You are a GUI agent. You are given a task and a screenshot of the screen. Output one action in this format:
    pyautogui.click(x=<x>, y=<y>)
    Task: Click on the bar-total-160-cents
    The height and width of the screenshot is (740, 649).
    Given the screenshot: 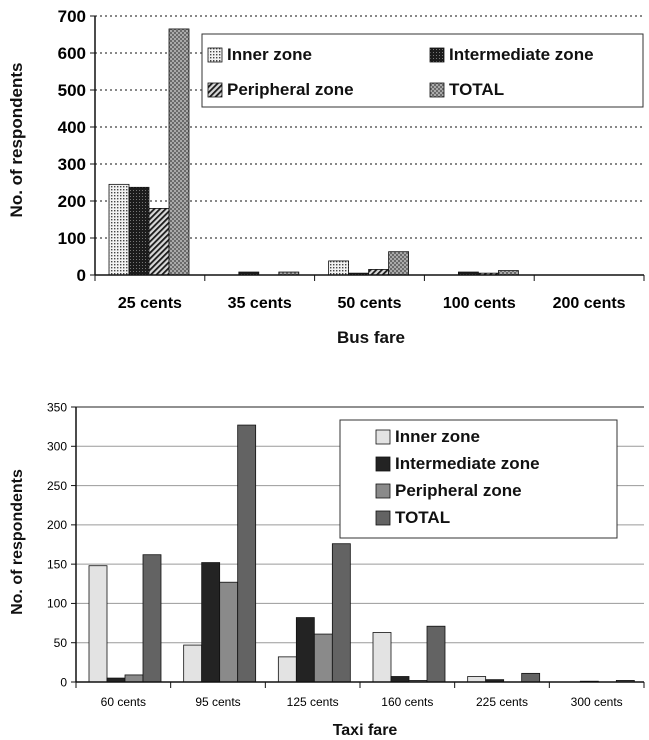 What is the action you would take?
    pyautogui.click(x=436, y=654)
    